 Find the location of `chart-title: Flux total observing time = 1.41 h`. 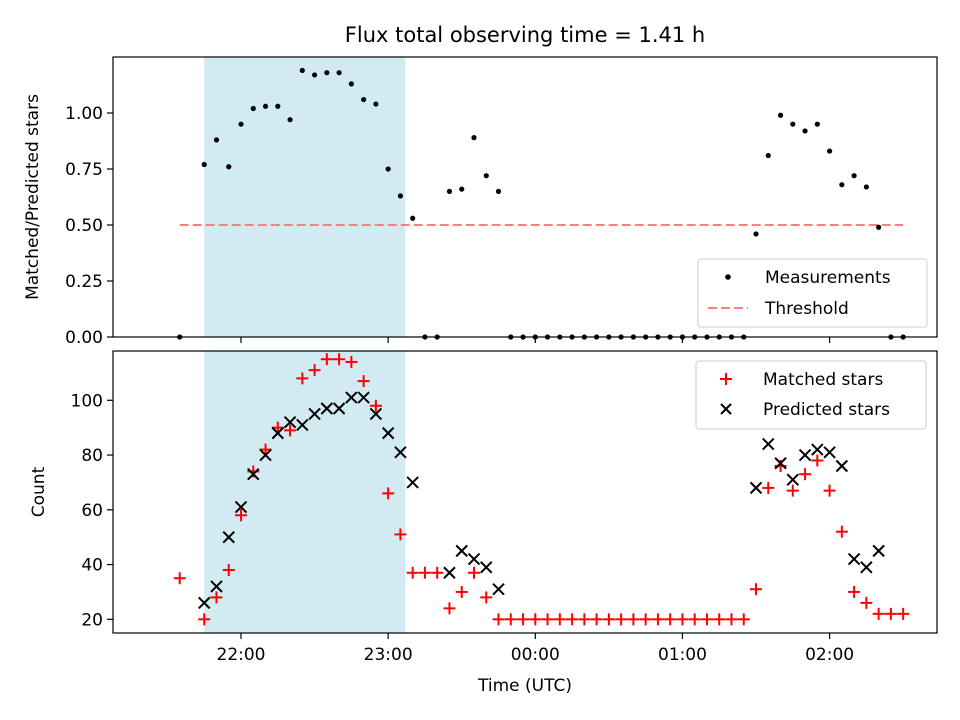

chart-title: Flux total observing time = 1.41 h is located at coordinates (525, 35).